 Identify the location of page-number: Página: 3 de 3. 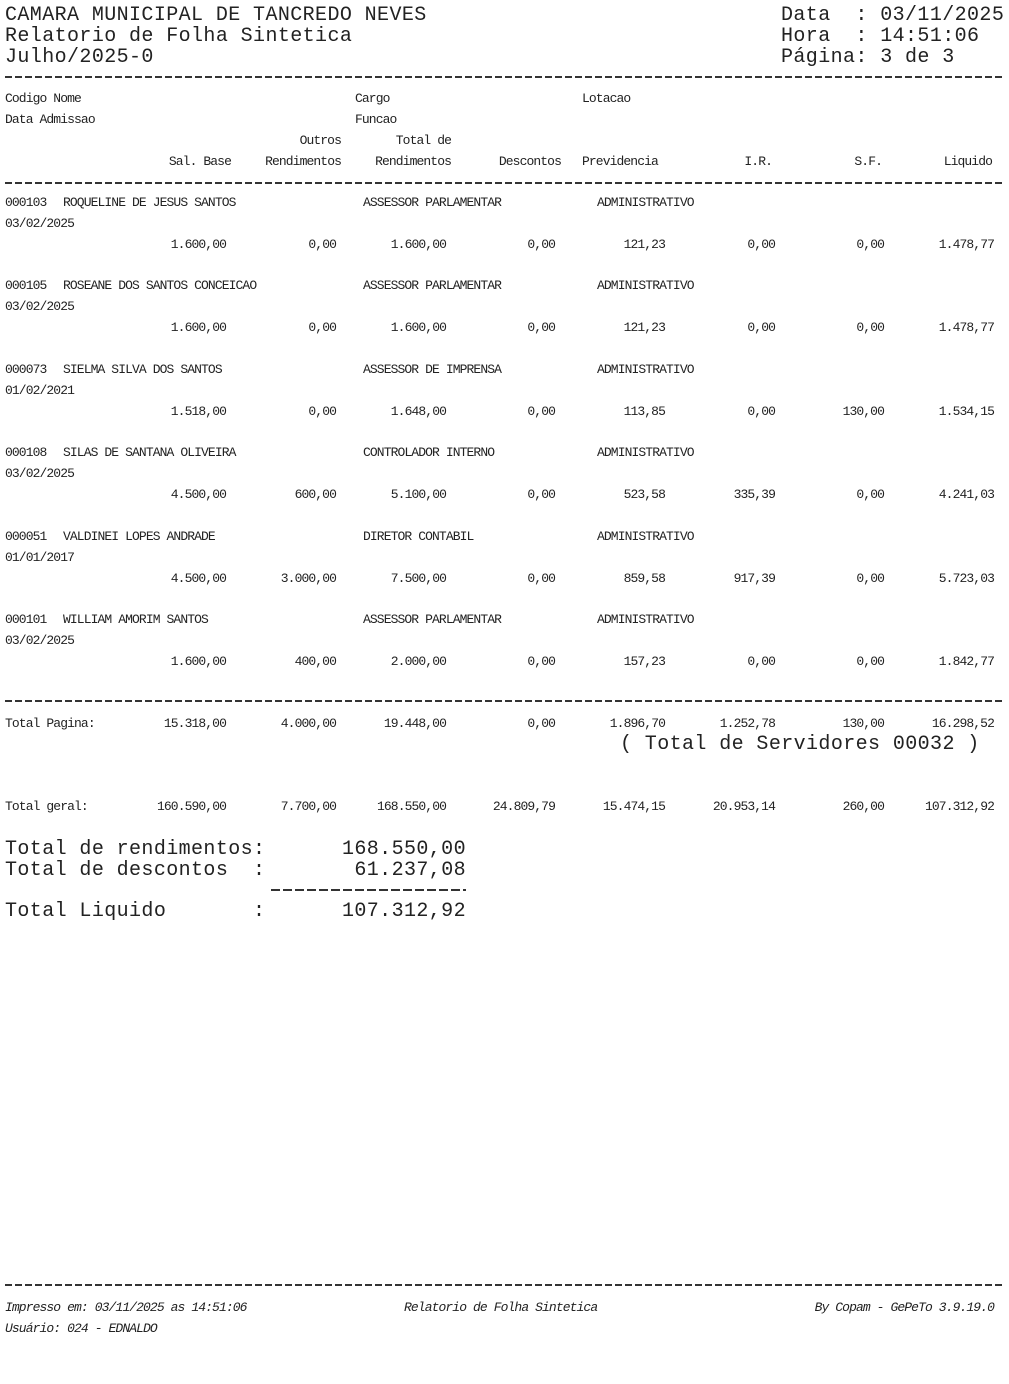
(868, 57).